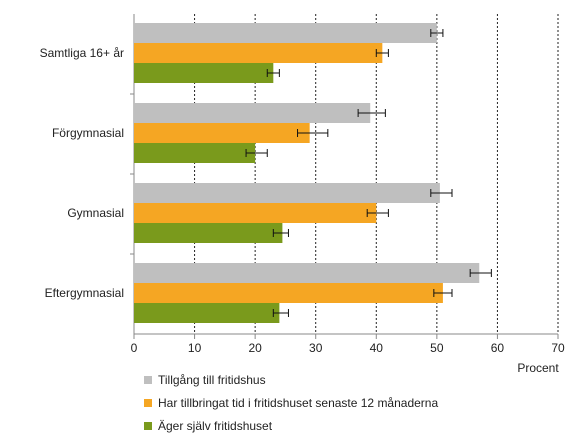 Image resolution: width=576 pixels, height=437 pixels. What do you see at coordinates (212, 379) in the screenshot?
I see `legend-label-0: Tillgång till fritidshus` at bounding box center [212, 379].